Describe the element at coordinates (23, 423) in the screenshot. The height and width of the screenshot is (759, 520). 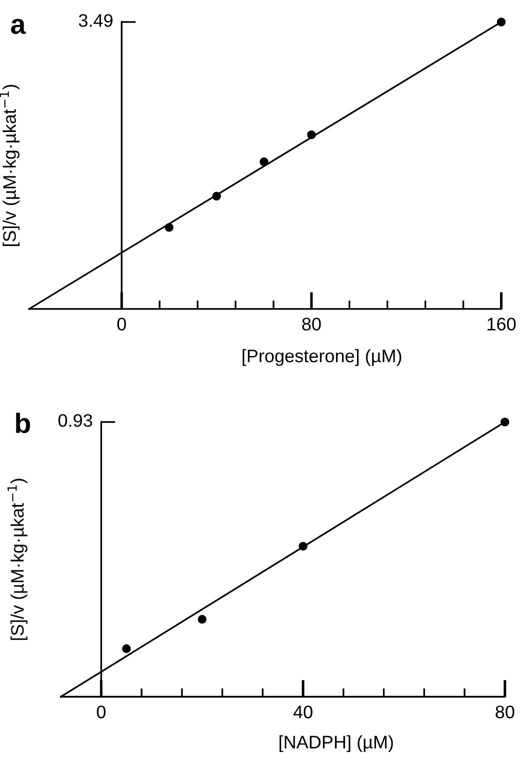
I see `chart-title: b` at that location.